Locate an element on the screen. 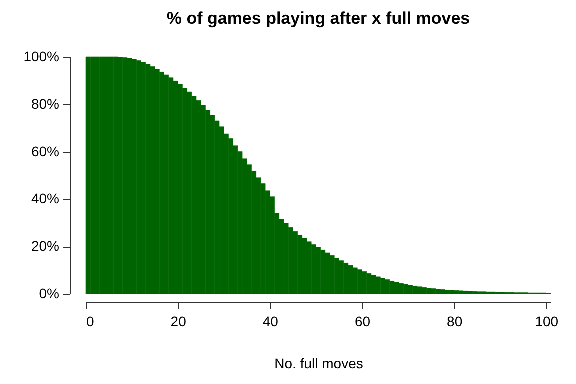 The width and height of the screenshot is (576, 384). y-tick-label: 0% is located at coordinates (49, 294).